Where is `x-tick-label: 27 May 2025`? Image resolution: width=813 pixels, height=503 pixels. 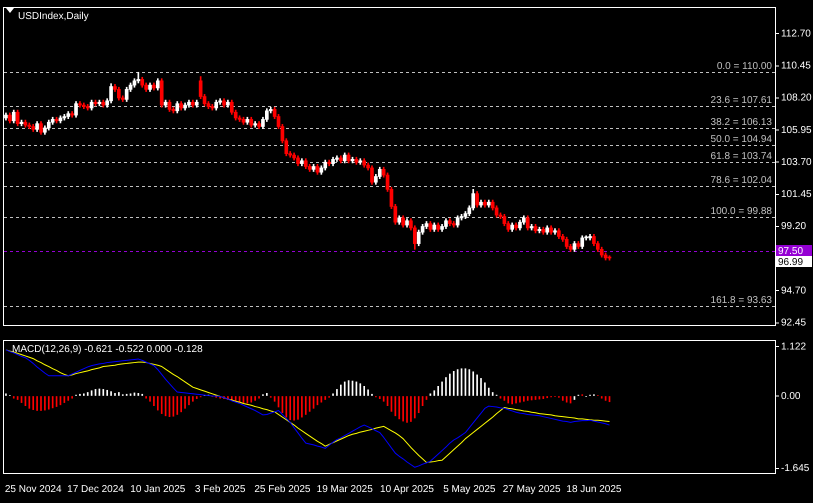
x-tick-label: 27 May 2025 is located at coordinates (531, 489).